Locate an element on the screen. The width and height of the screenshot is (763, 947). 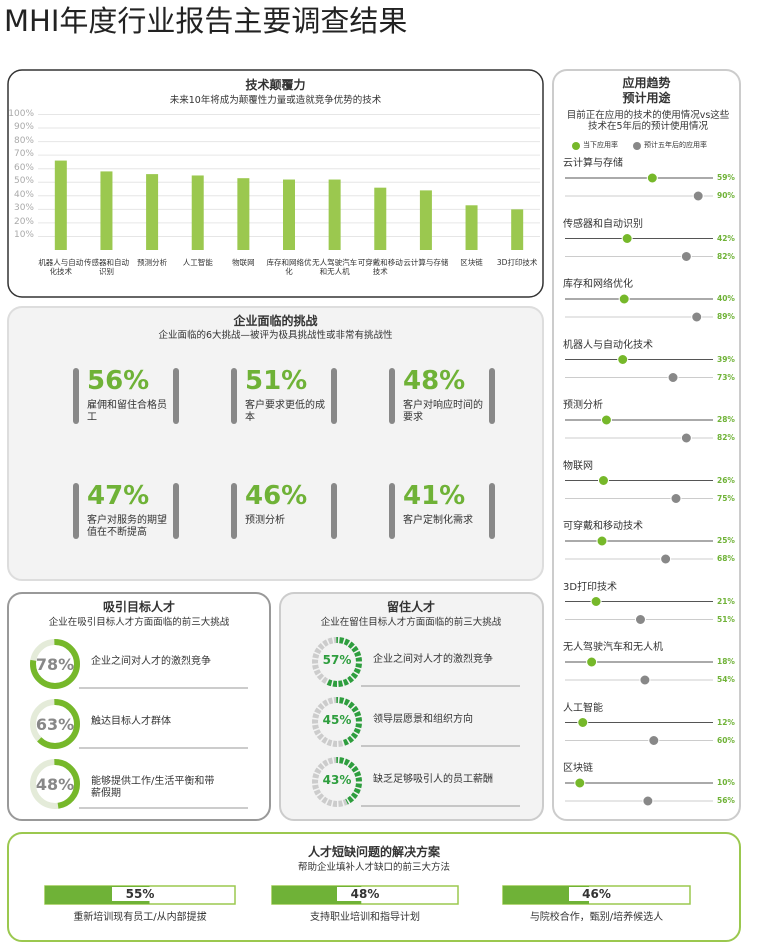
x-tick-label: 机器人与自动化技术 is located at coordinates (61, 267).